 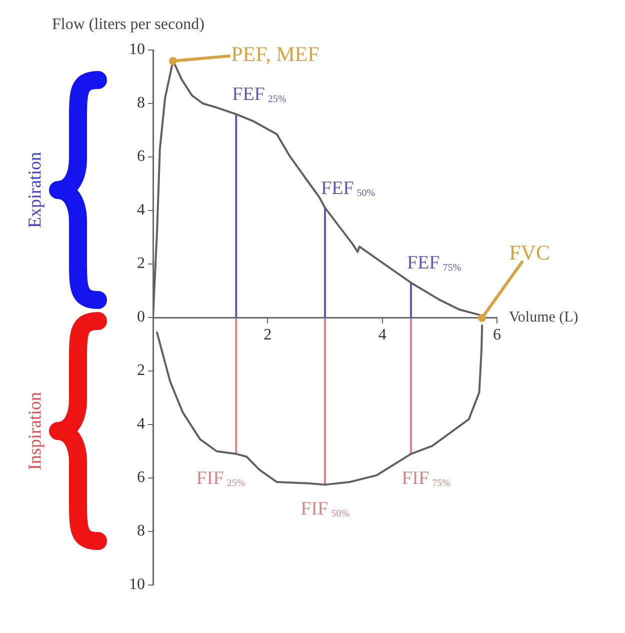 What do you see at coordinates (382, 335) in the screenshot?
I see `x-tick-label: 4` at bounding box center [382, 335].